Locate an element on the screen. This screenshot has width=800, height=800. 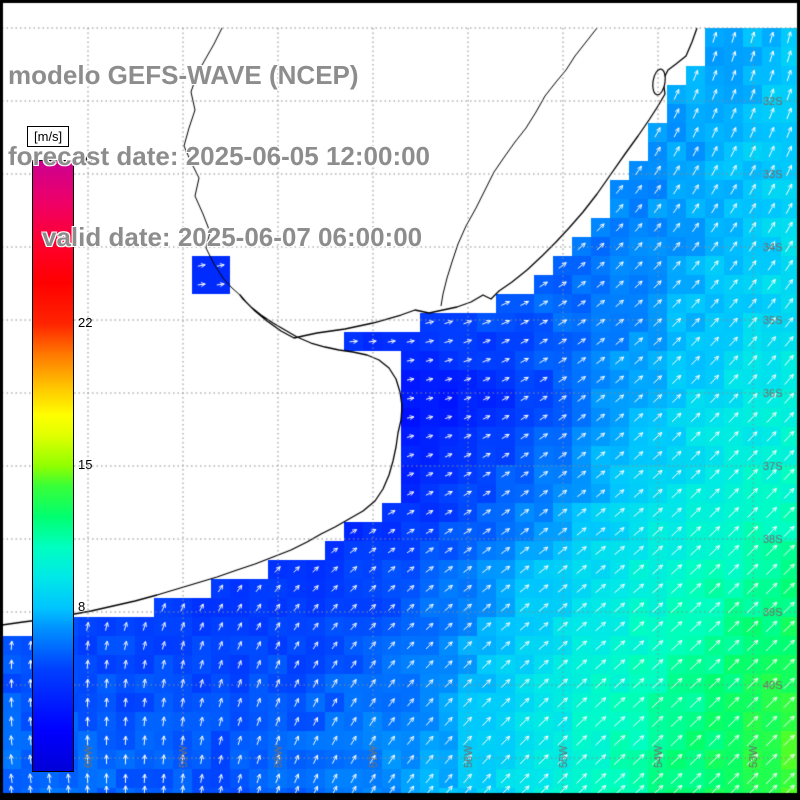
colorbar-tick: 15 is located at coordinates (85, 464).